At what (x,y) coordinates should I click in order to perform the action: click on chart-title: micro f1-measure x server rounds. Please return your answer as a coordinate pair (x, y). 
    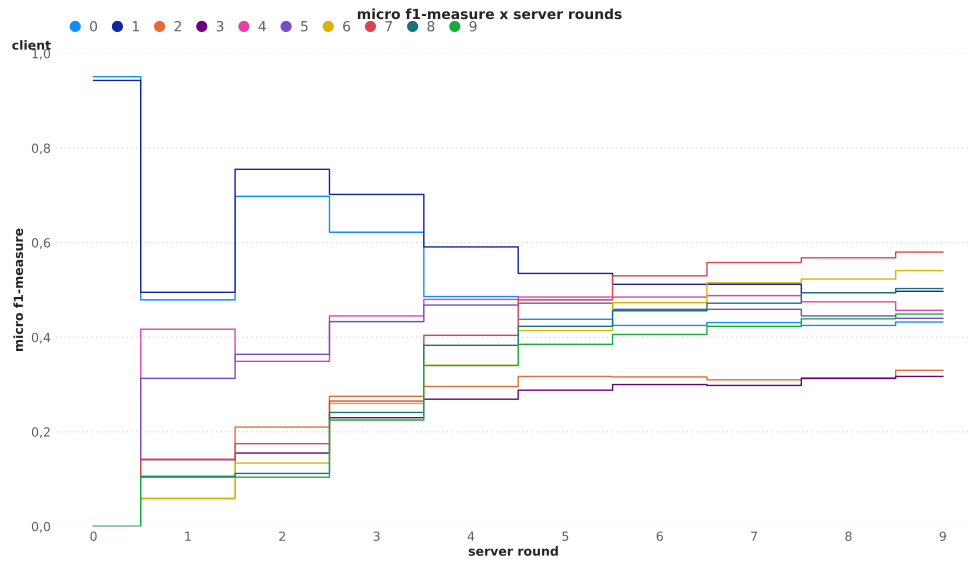
    Looking at the image, I should click on (490, 14).